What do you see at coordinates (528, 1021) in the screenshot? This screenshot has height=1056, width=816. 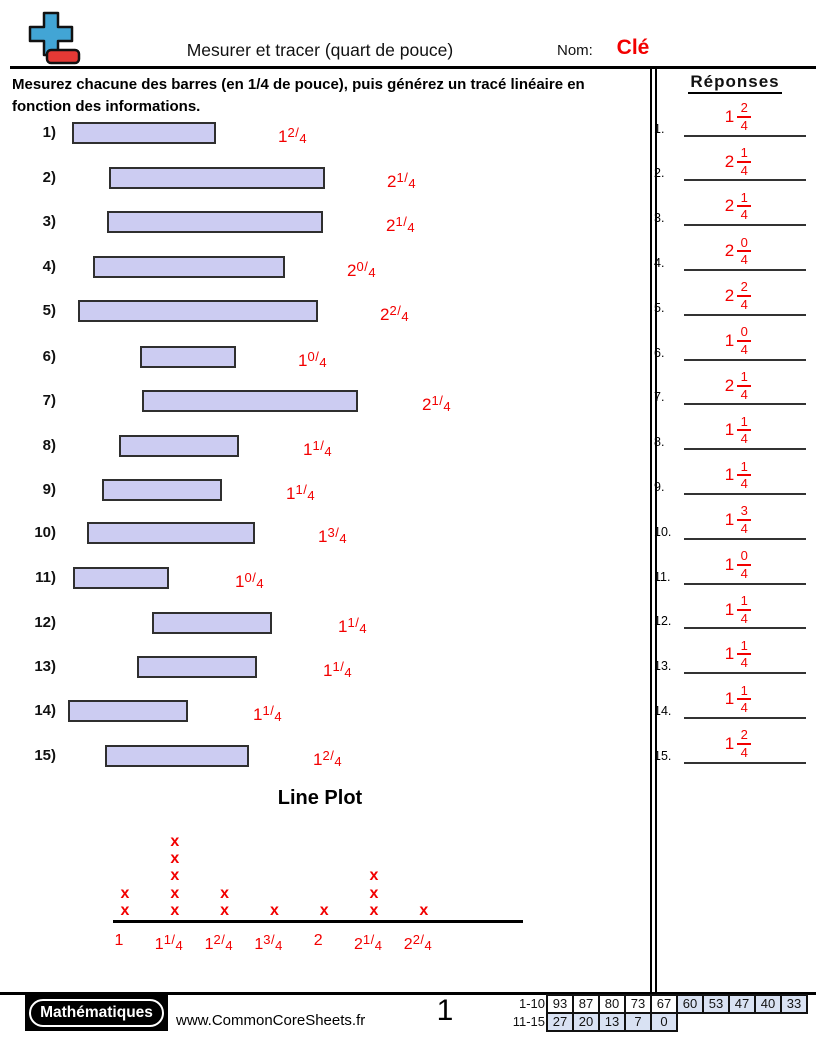 I see `score-range-label: 11-15` at bounding box center [528, 1021].